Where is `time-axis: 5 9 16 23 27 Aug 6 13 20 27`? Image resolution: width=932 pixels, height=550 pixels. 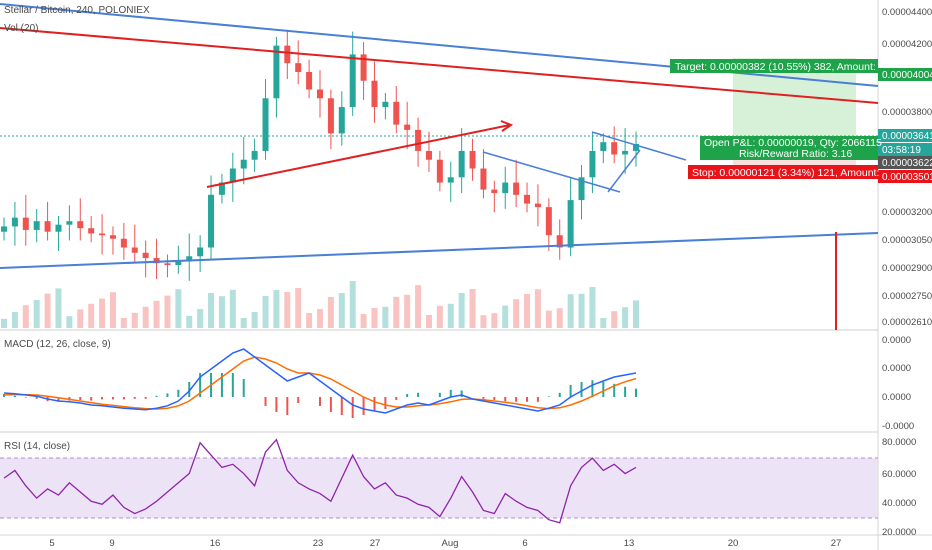
time-axis: 5 9 16 23 27 Aug 6 13 20 27 is located at coordinates (445, 543).